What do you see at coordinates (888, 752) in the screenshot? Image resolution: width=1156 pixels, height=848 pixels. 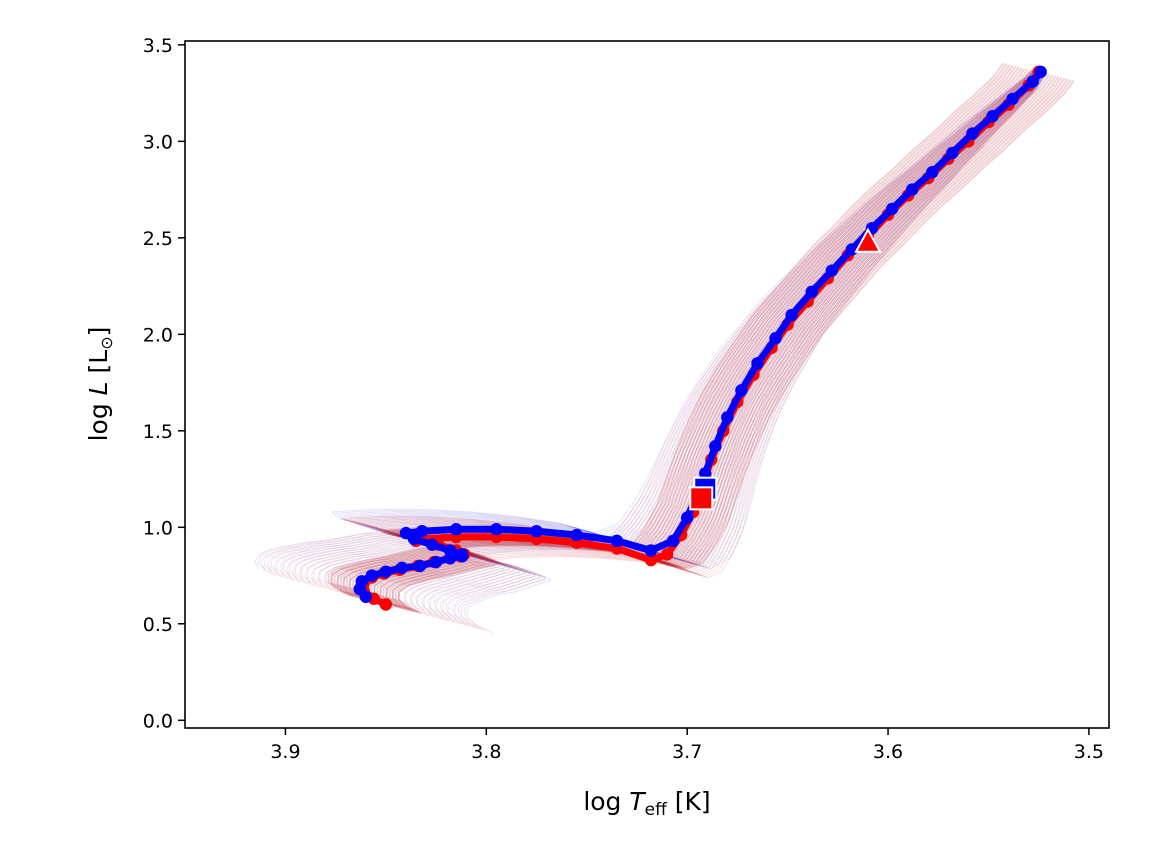 I see `x-tick-label: 3.6` at bounding box center [888, 752].